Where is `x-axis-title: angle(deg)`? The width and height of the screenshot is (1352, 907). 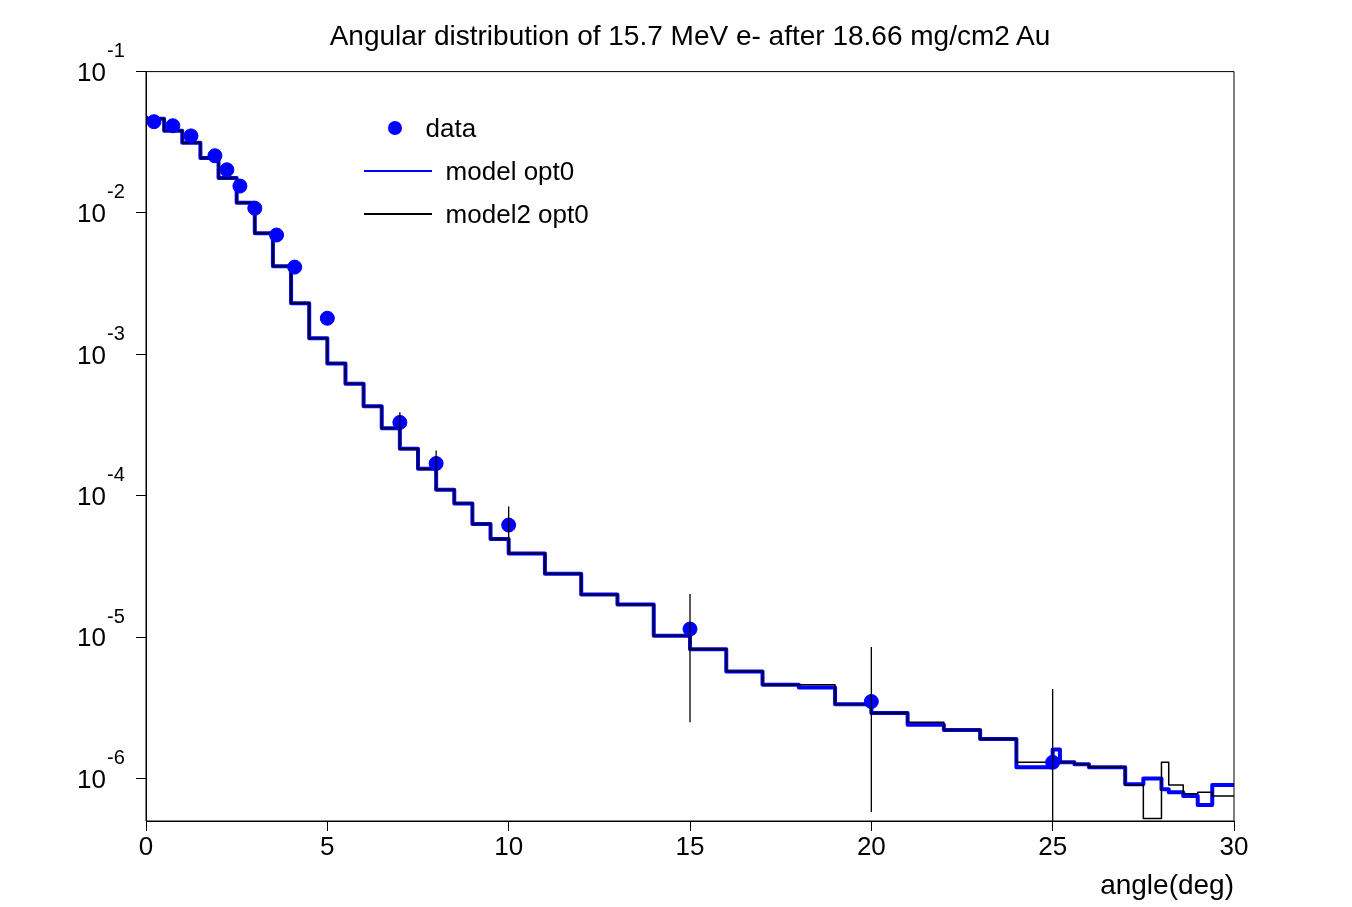
x-axis-title: angle(deg) is located at coordinates (1167, 884).